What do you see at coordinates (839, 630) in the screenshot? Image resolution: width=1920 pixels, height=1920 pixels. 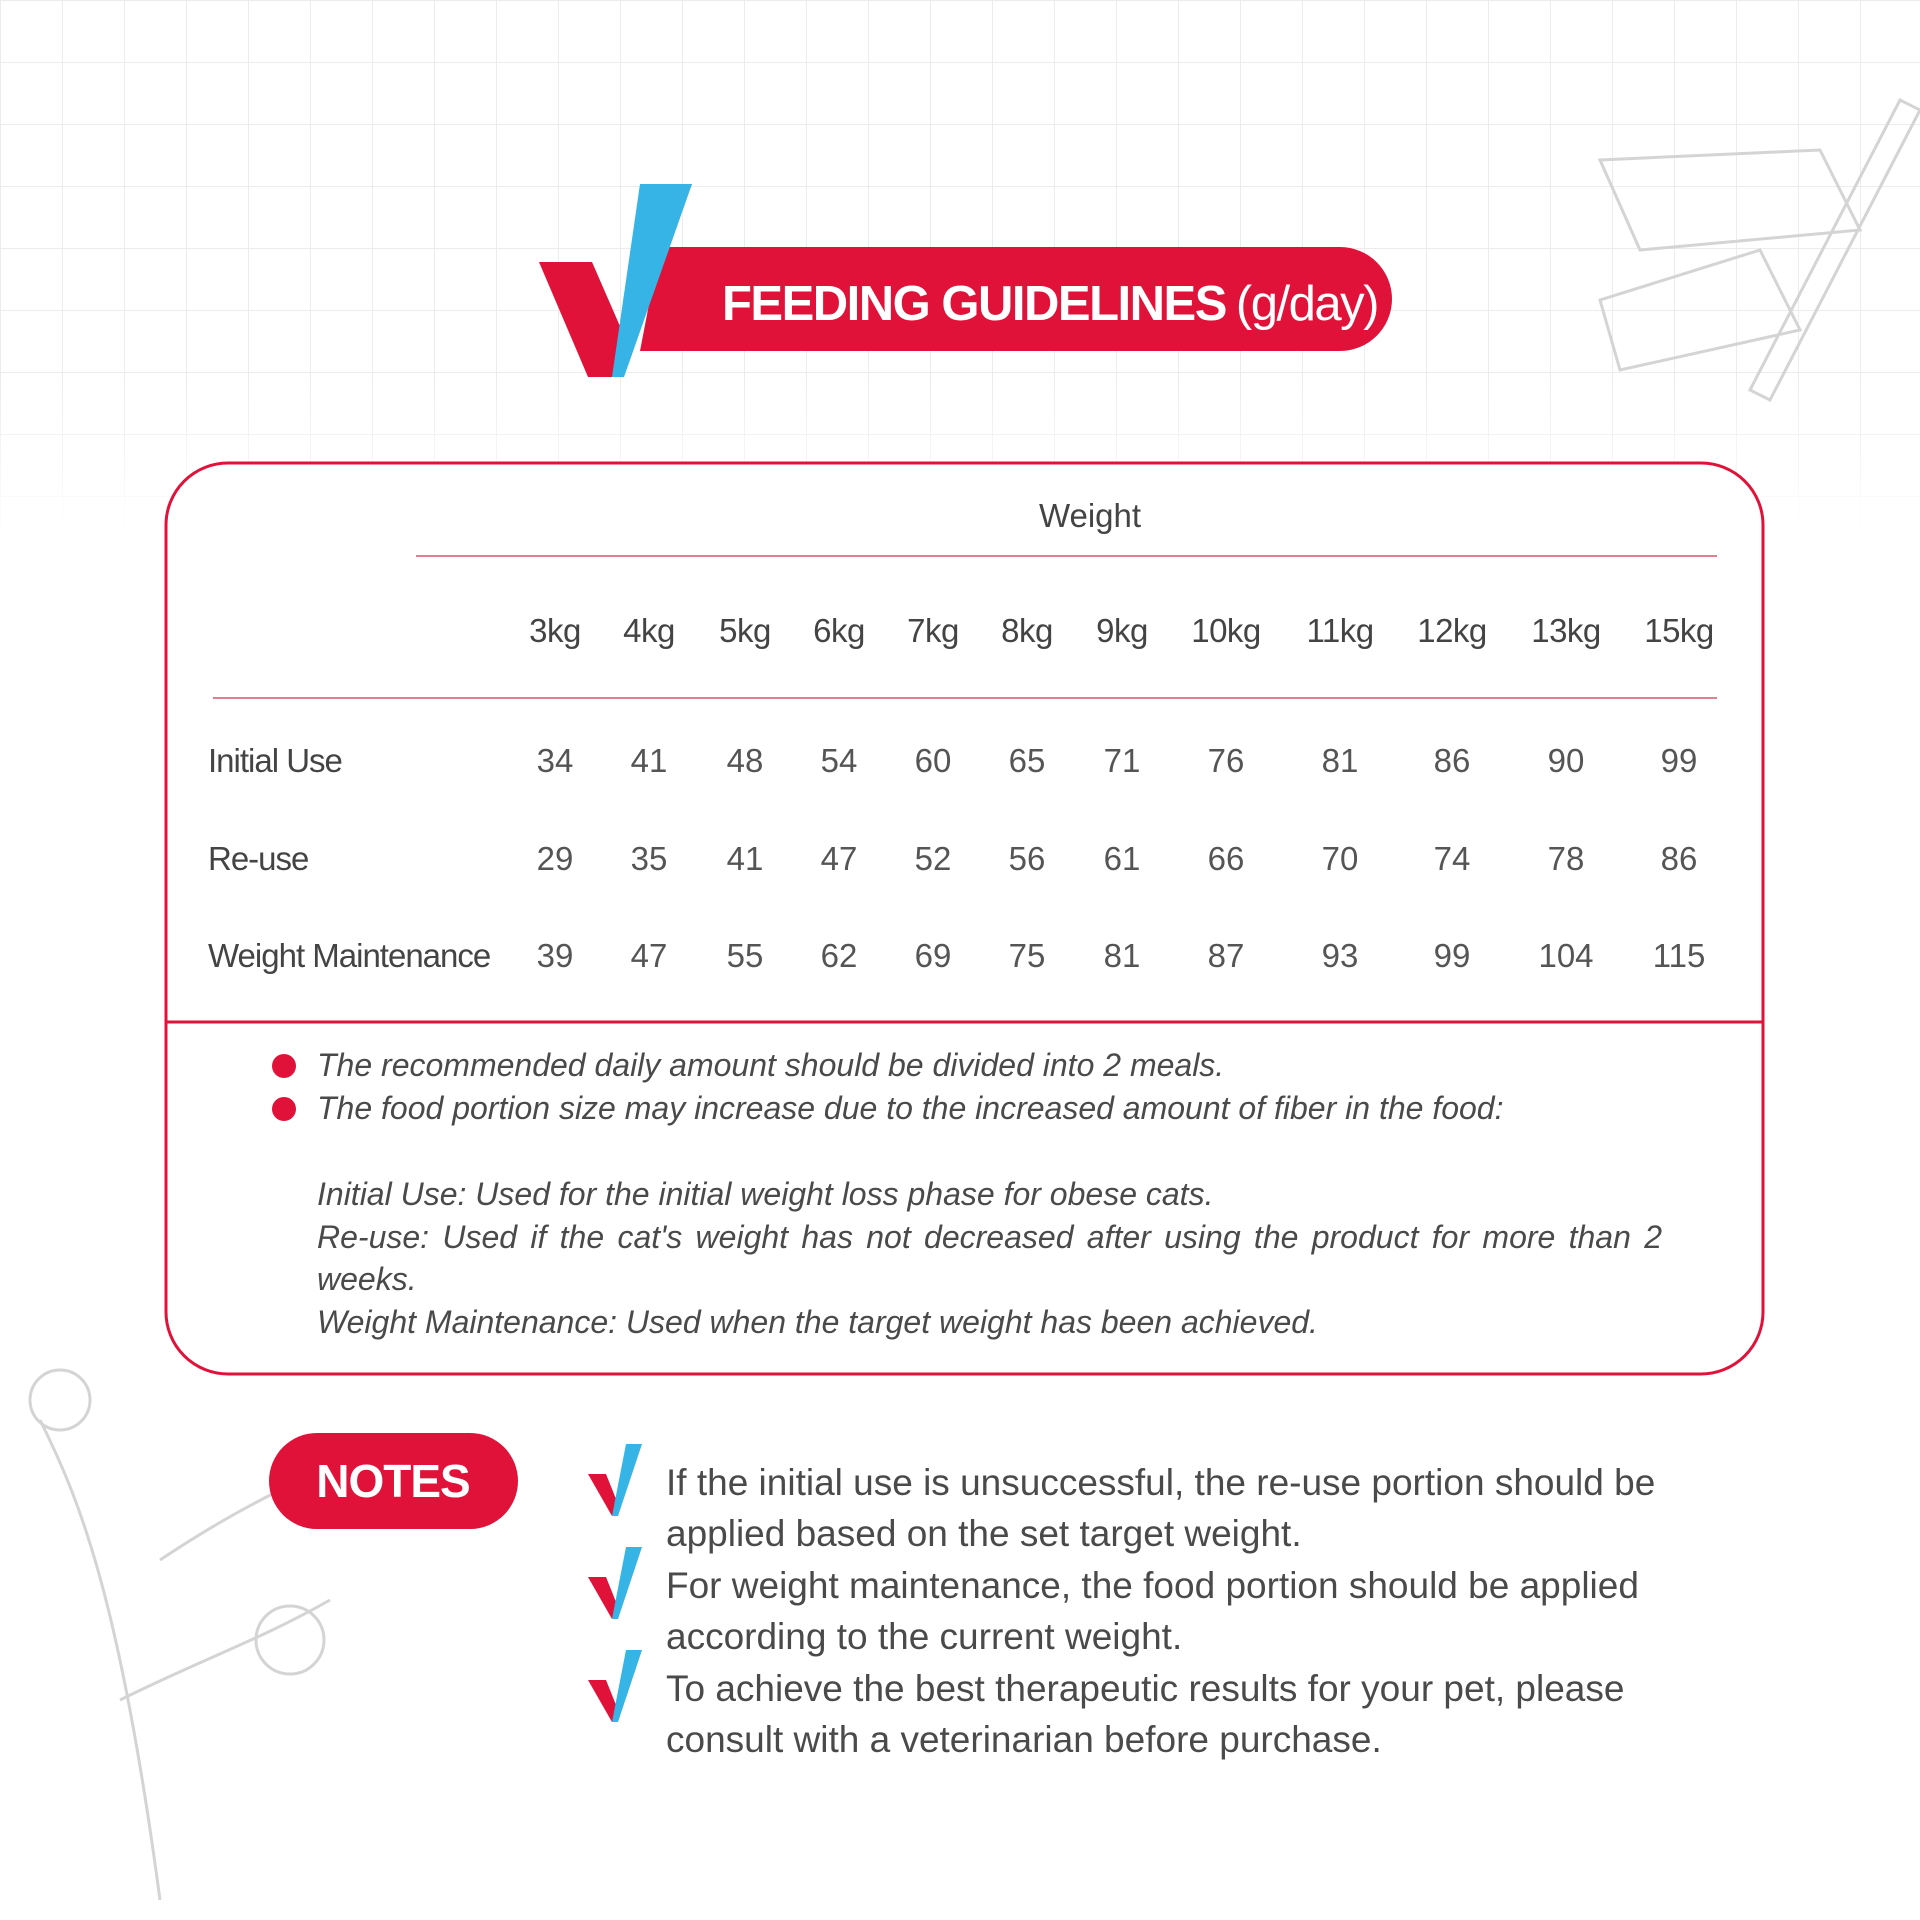 I see `column-header: 6kg` at bounding box center [839, 630].